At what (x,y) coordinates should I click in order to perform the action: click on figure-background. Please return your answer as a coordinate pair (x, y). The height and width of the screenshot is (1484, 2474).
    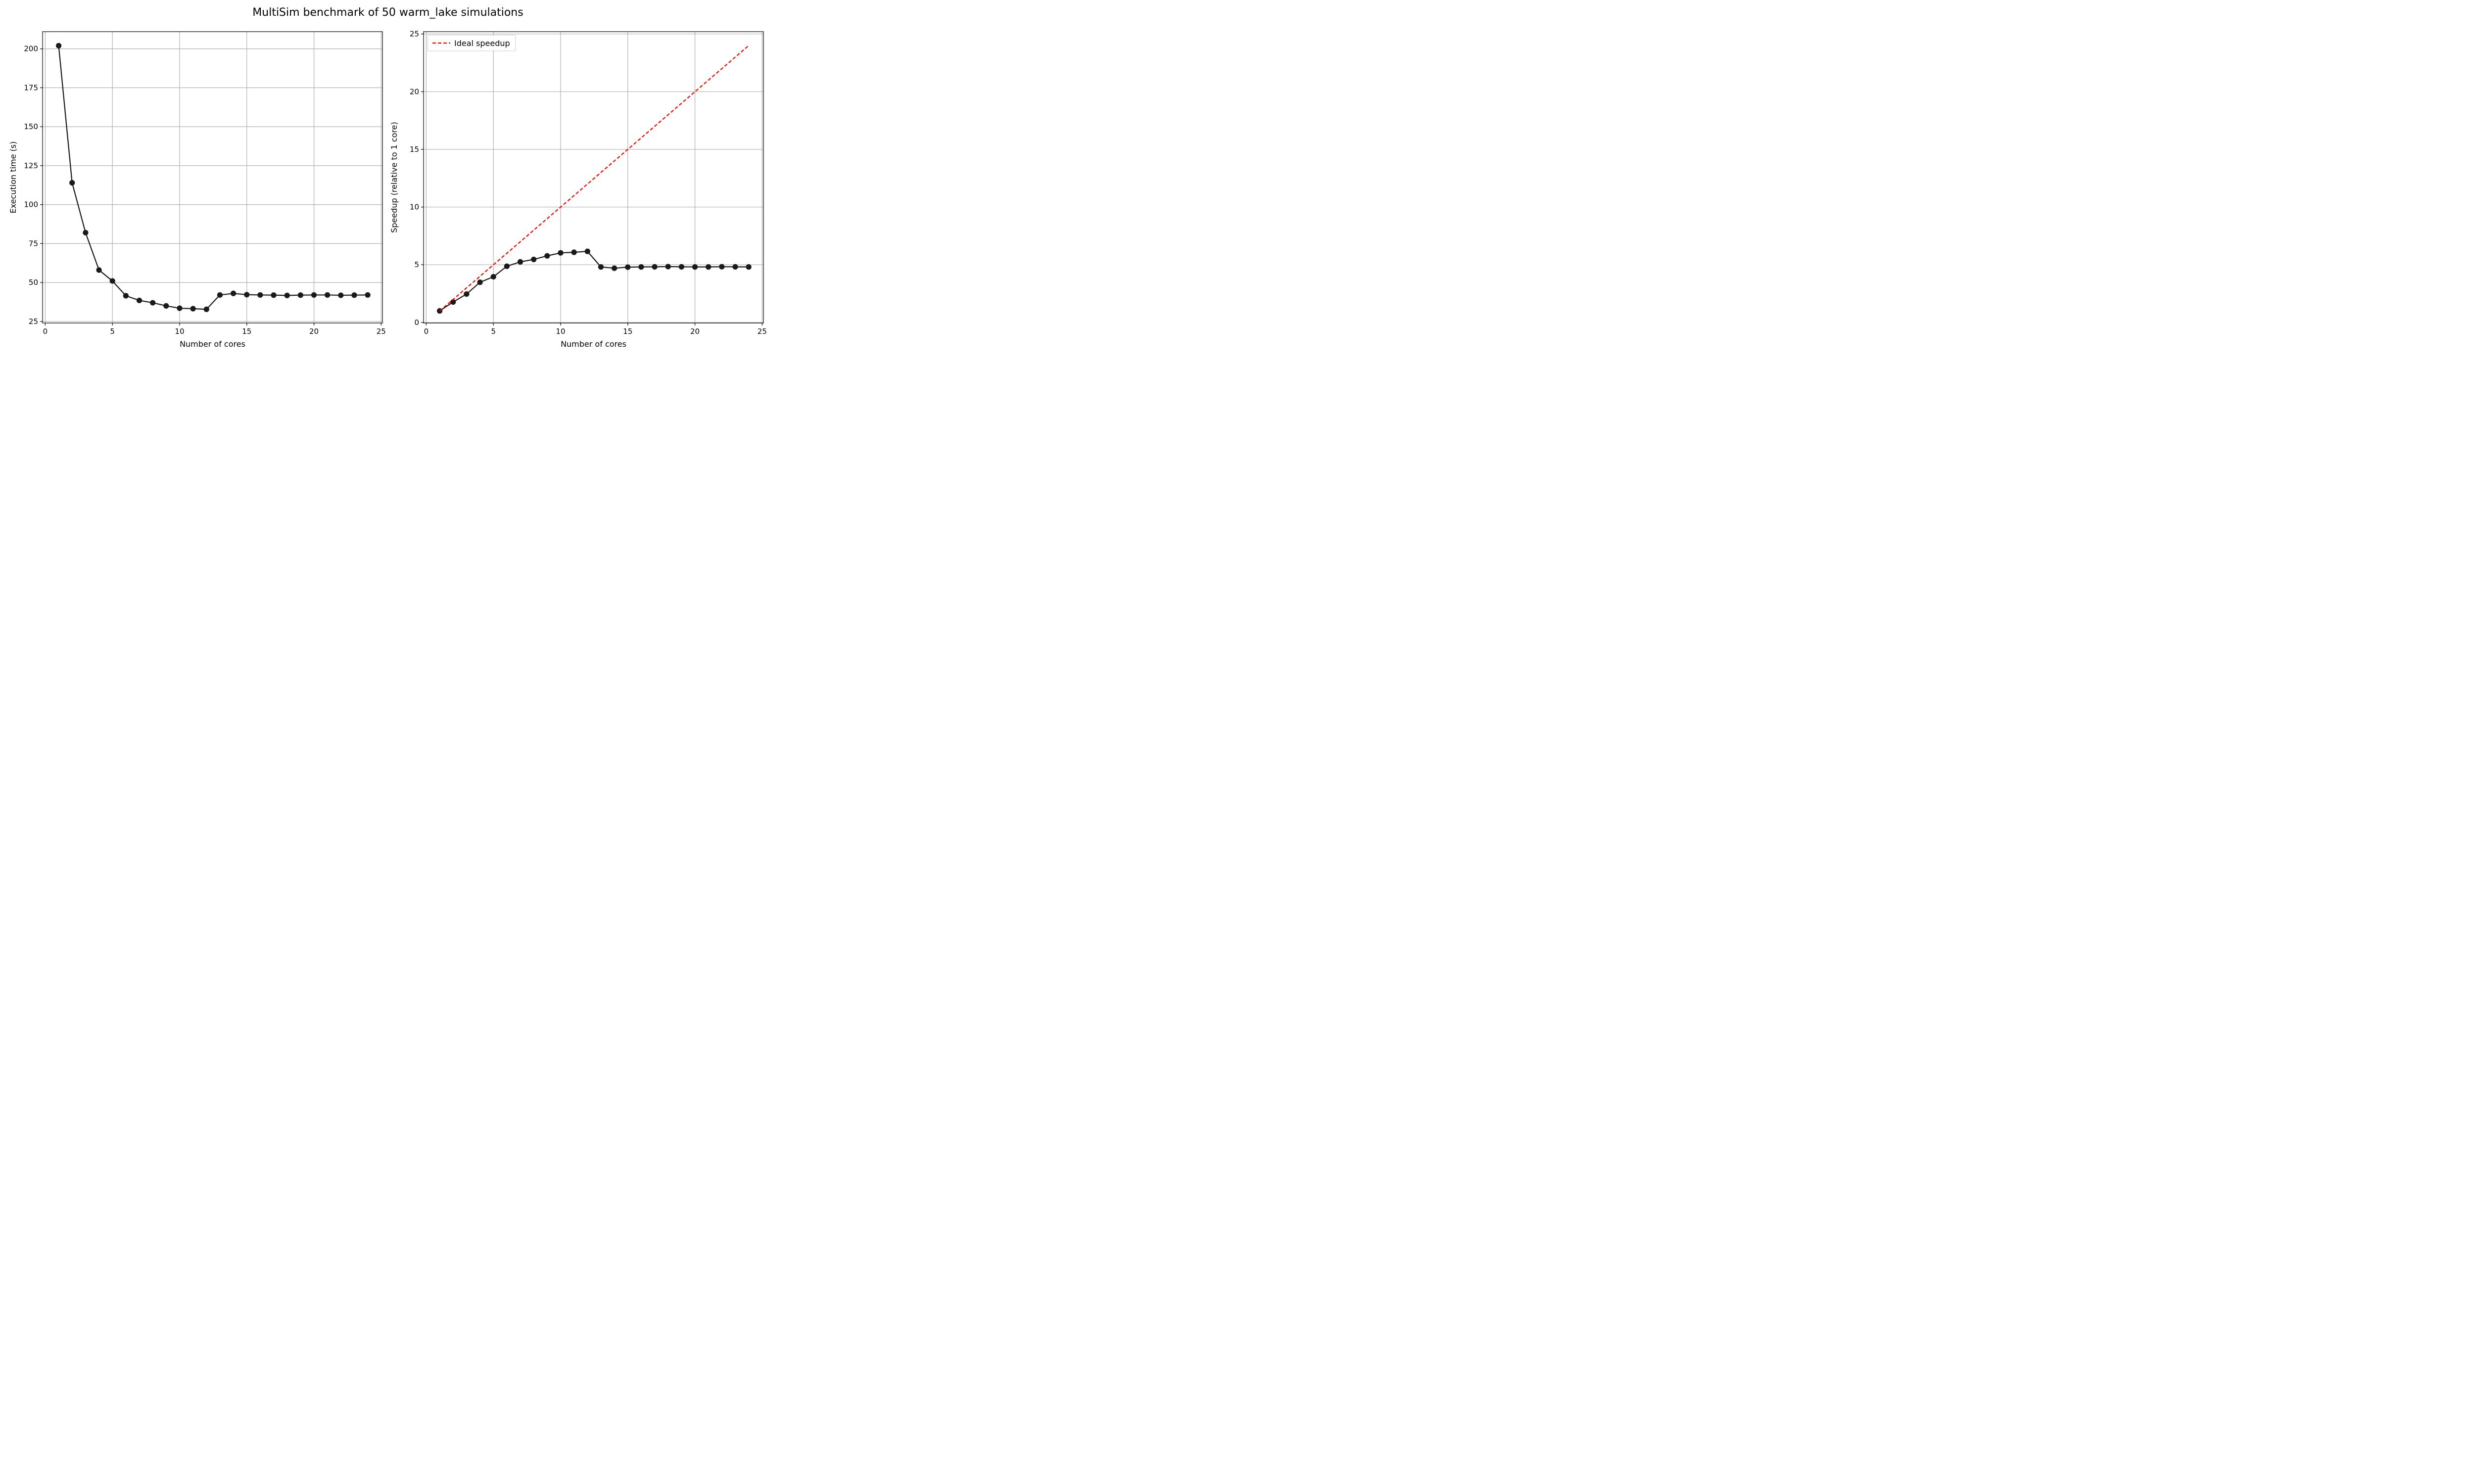
    Looking at the image, I should click on (386, 178).